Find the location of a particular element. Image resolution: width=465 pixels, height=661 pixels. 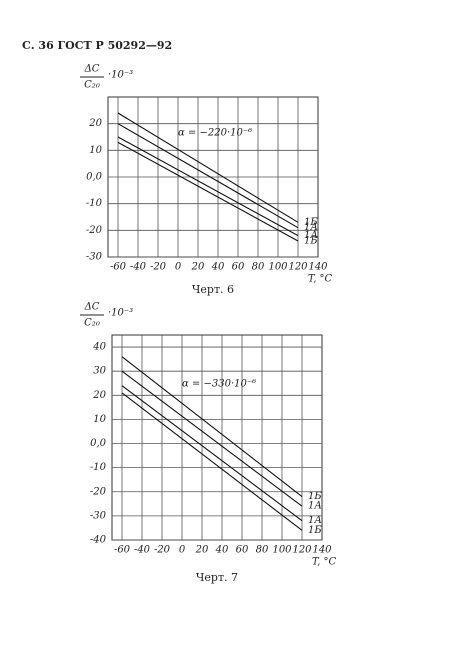

y-tick-label: 40 is located at coordinates (99, 347).